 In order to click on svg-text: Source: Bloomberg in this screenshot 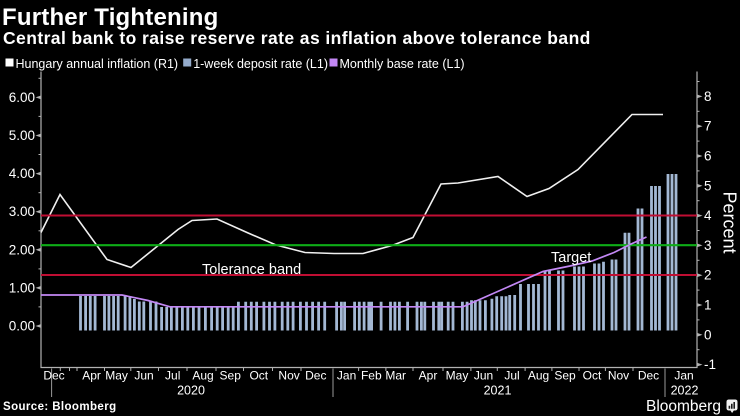, I will do `click(60, 407)`.